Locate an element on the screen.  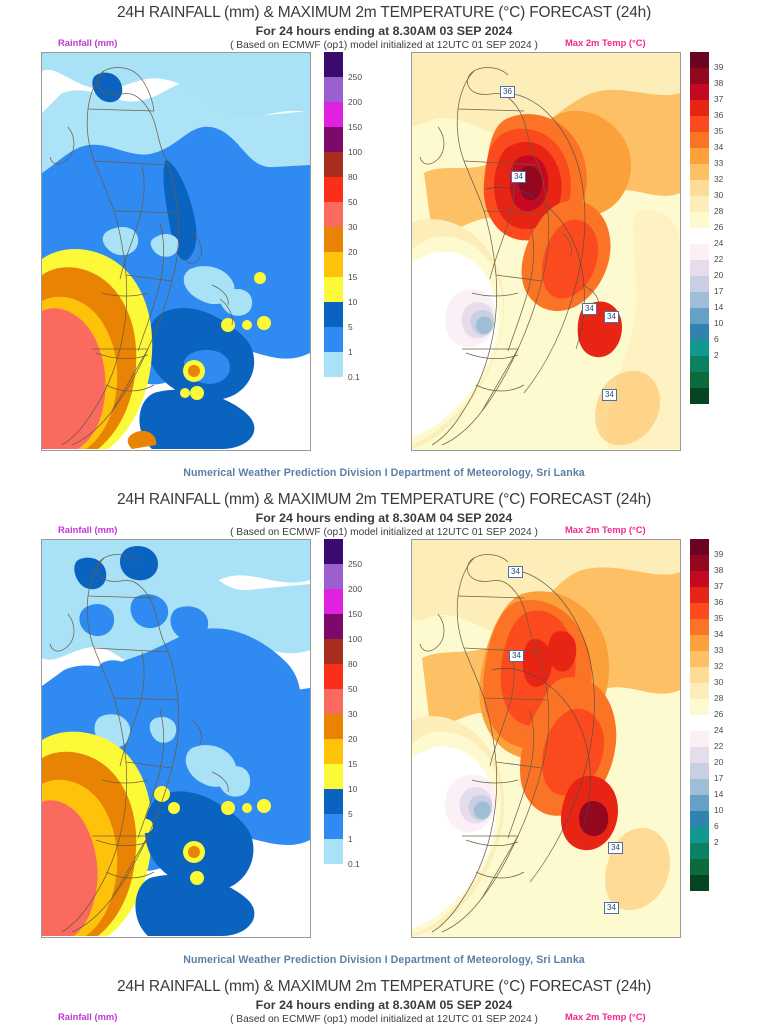
temperature-colorbar-swatches is located at coordinates (699, 228).